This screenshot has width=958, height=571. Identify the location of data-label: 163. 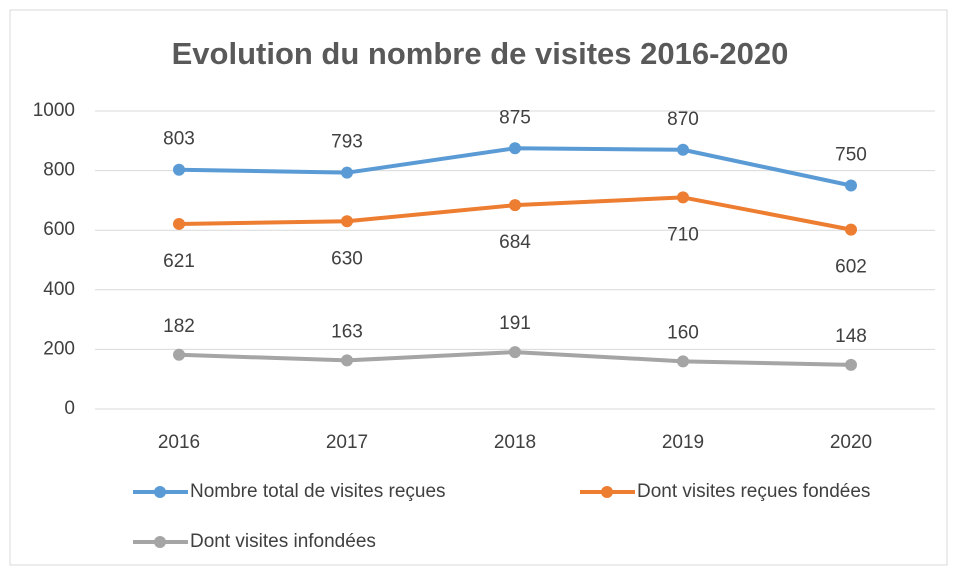
(347, 331).